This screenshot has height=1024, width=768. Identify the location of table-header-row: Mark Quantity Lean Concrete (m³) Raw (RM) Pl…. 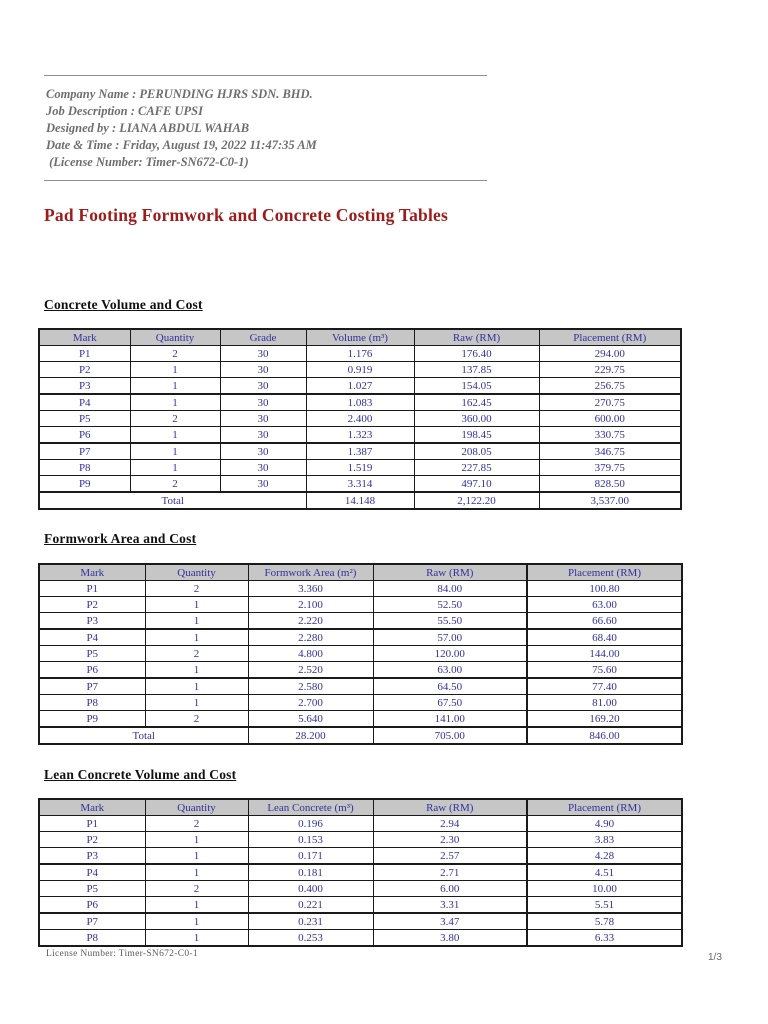
(360, 807).